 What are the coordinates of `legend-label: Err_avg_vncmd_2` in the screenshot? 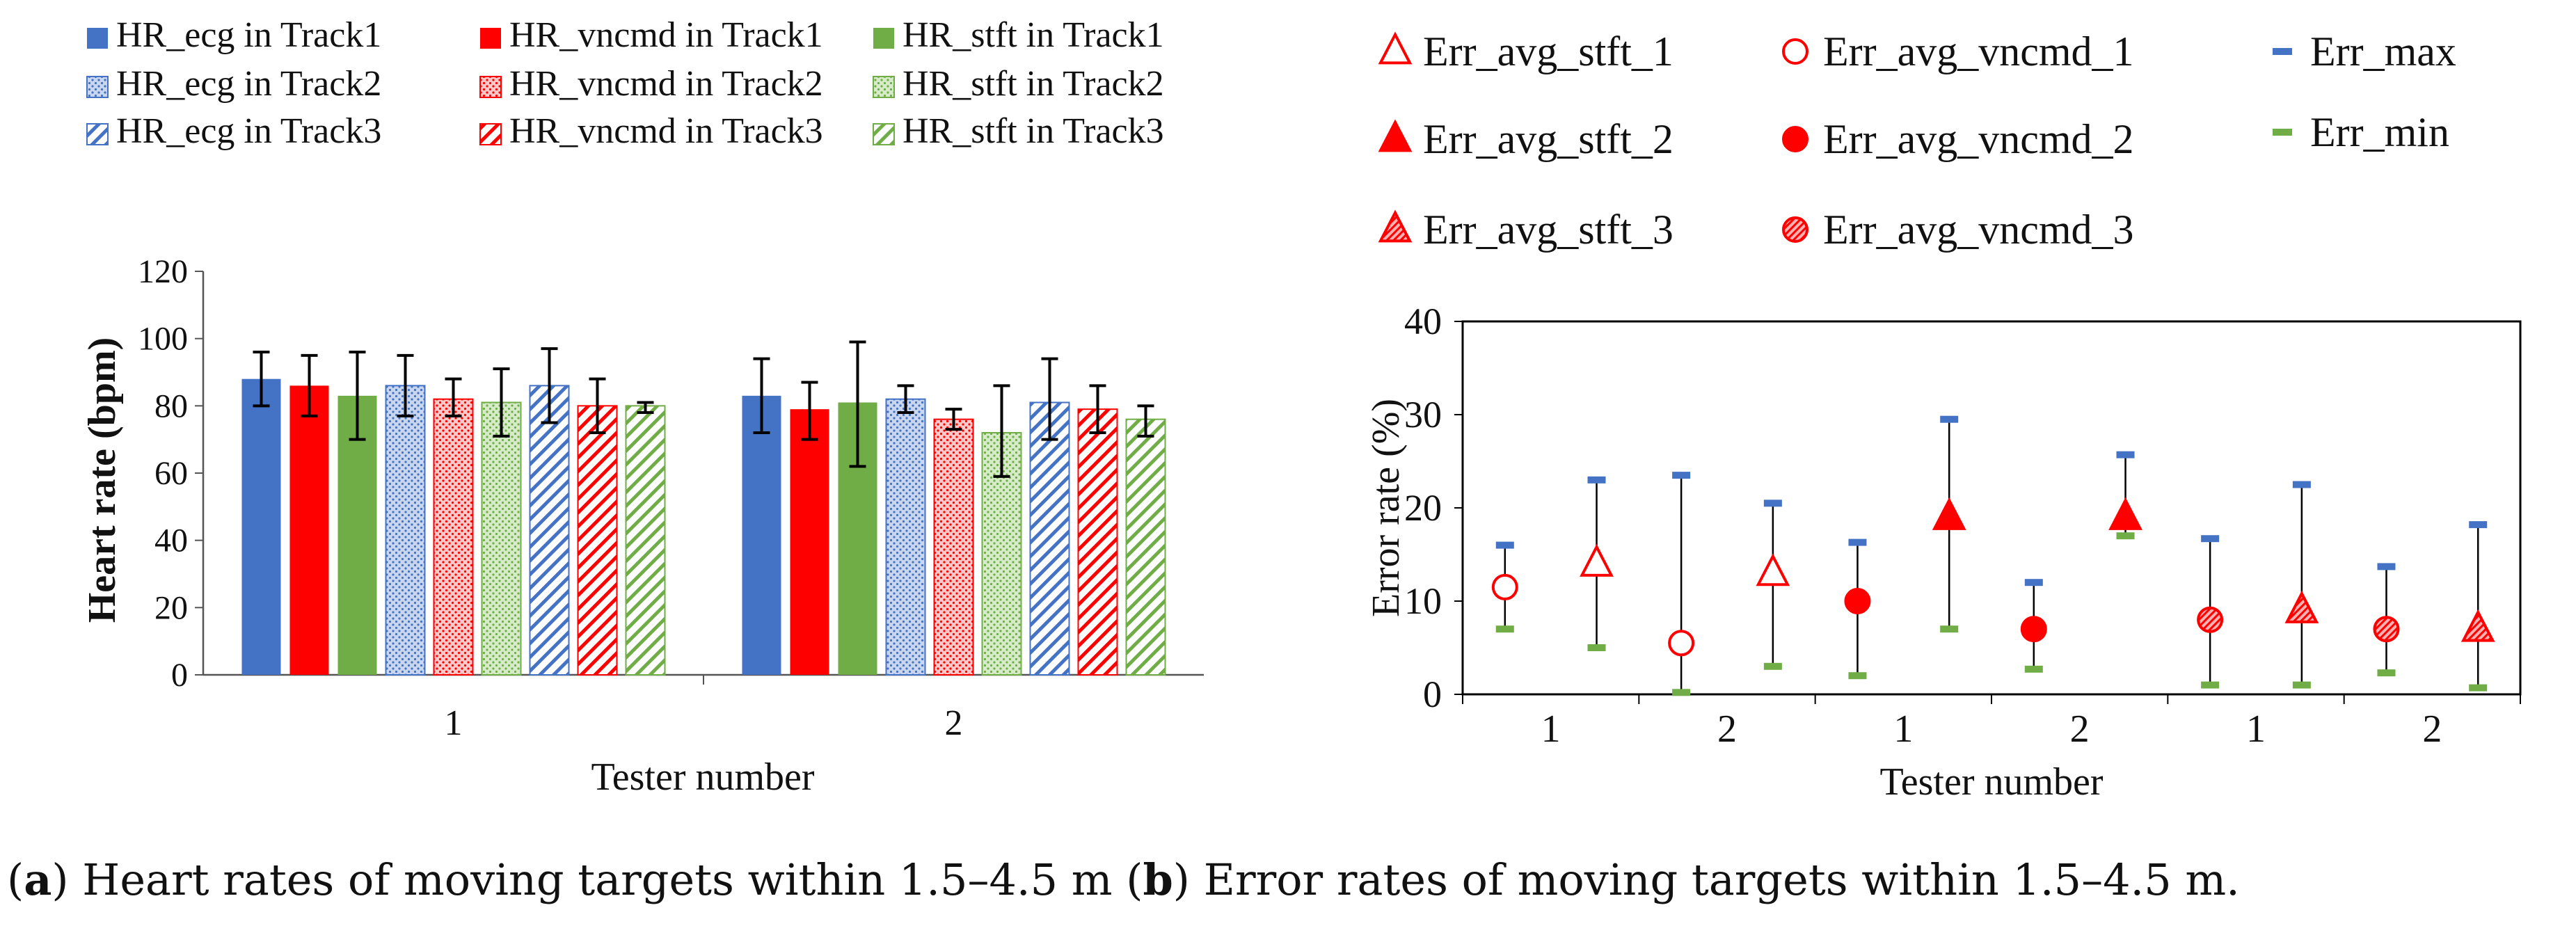 It's located at (1978, 139).